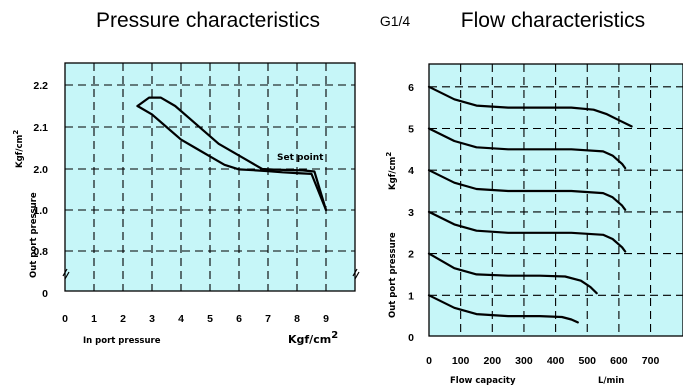 The width and height of the screenshot is (683, 387). Describe the element at coordinates (40, 211) in the screenshot. I see `pressure-ytick-label: 1.0` at that location.